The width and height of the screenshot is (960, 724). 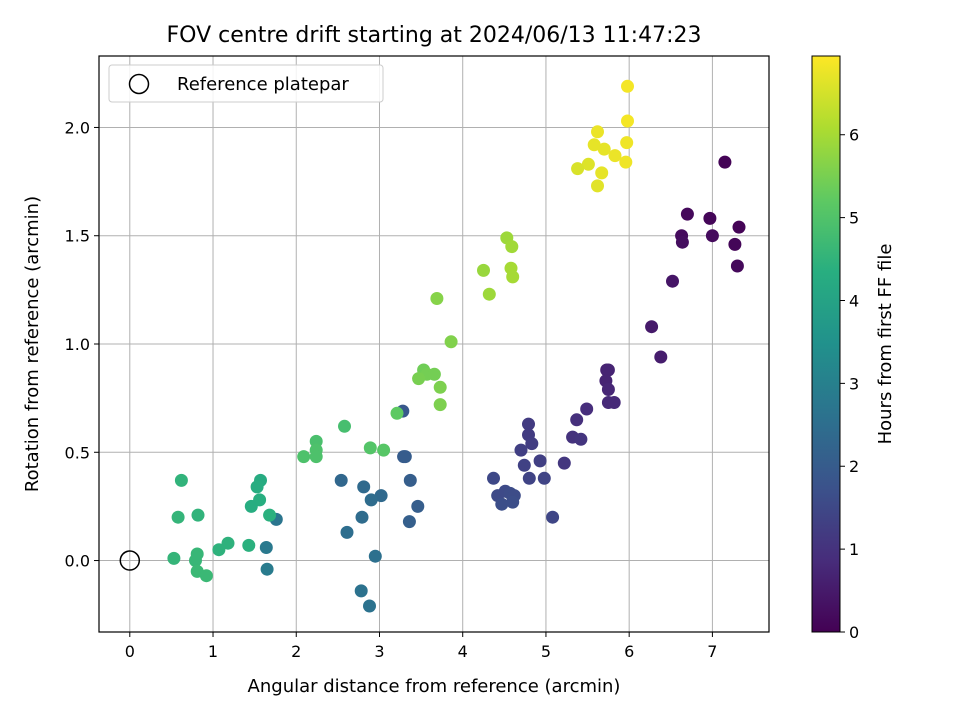 What do you see at coordinates (826, 344) in the screenshot?
I see `colorbar-gradient` at bounding box center [826, 344].